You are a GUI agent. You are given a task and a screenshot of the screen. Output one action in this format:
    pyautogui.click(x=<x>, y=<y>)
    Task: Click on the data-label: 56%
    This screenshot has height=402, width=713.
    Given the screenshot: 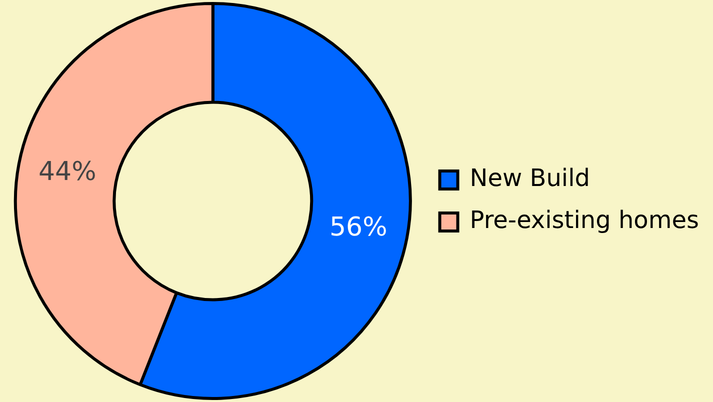 What is the action you would take?
    pyautogui.click(x=358, y=227)
    